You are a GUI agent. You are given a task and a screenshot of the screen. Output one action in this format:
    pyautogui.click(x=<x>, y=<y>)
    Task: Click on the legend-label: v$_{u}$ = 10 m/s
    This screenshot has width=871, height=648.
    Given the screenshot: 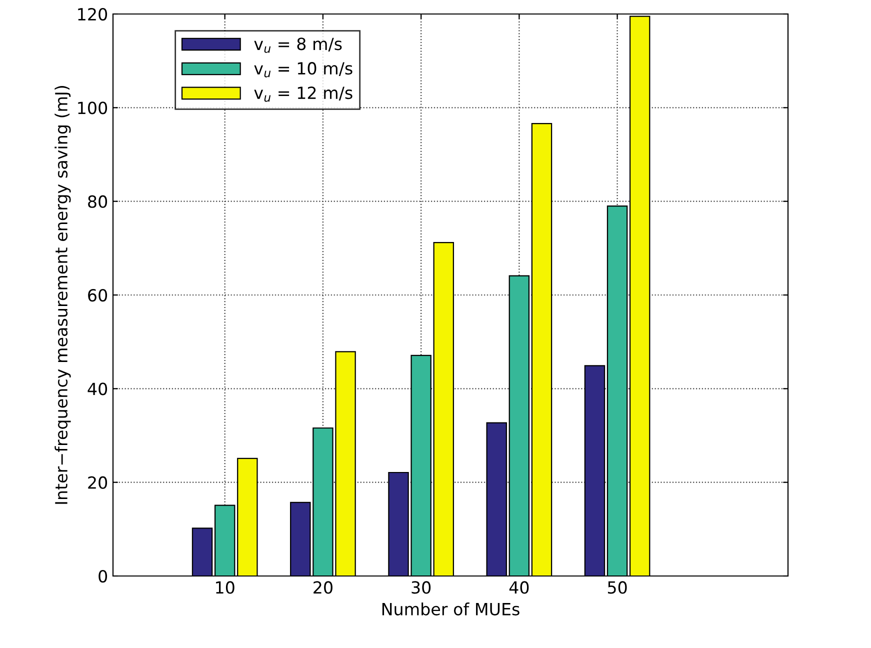 What is the action you would take?
    pyautogui.click(x=303, y=70)
    